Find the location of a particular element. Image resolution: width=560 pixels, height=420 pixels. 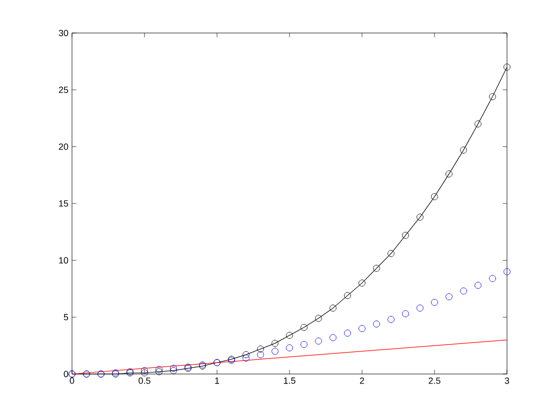

y-tick-label: 0 is located at coordinates (66, 374).